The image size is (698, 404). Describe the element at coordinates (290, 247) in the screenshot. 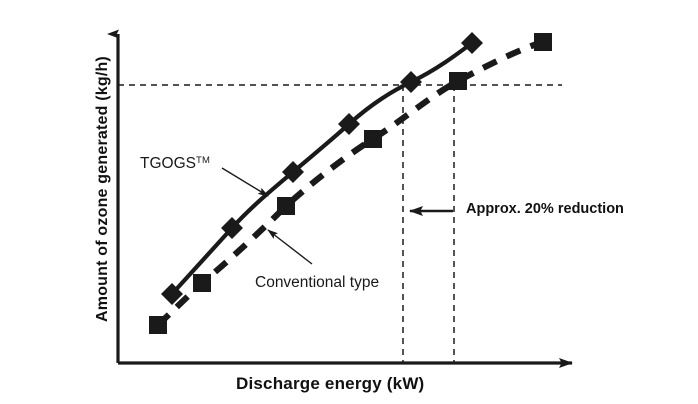

I see `conventional-leader-line` at that location.